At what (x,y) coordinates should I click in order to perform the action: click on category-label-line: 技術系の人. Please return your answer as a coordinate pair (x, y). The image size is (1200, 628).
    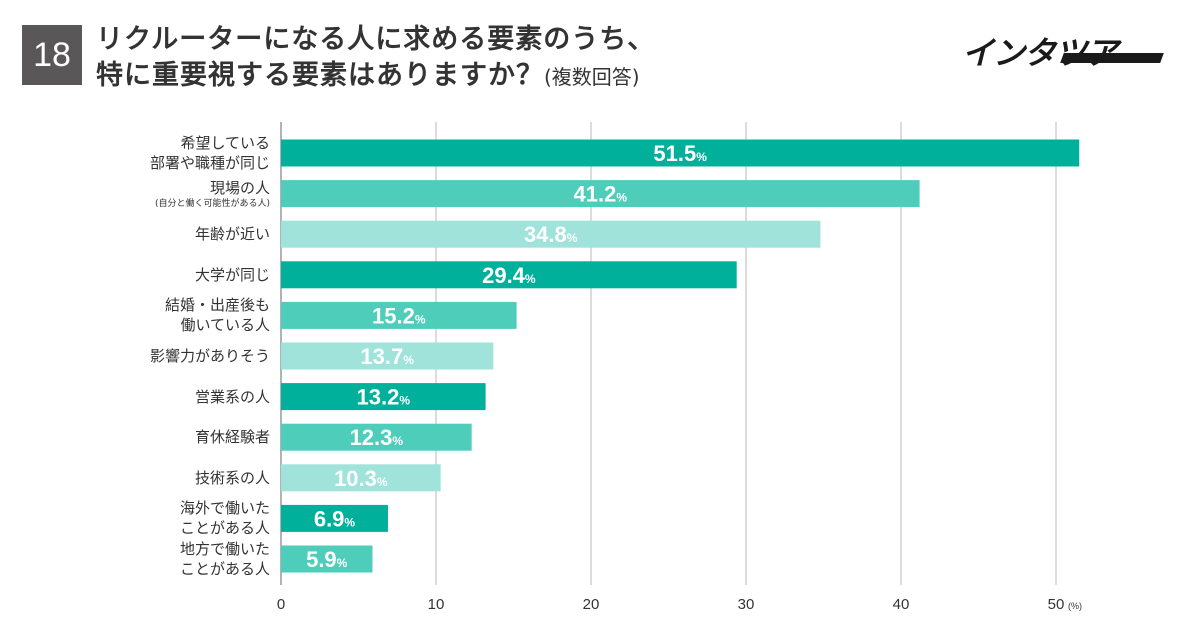
    Looking at the image, I should click on (232, 477).